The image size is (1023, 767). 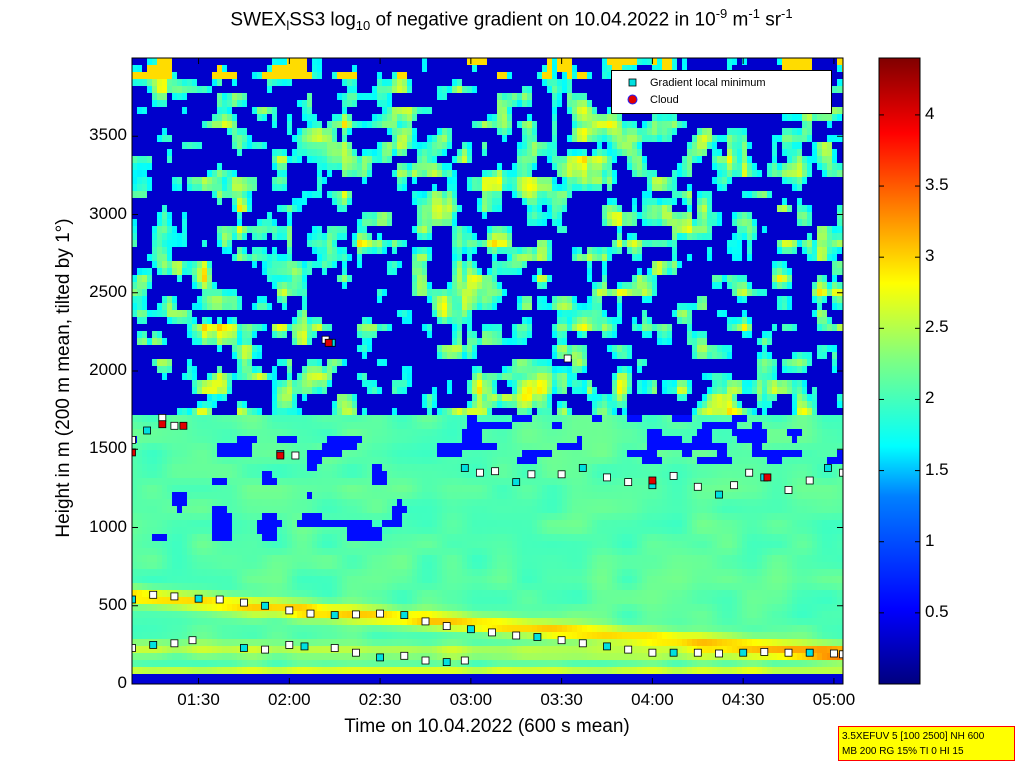 I want to click on colorbar-tick-label: 4, so click(x=930, y=113).